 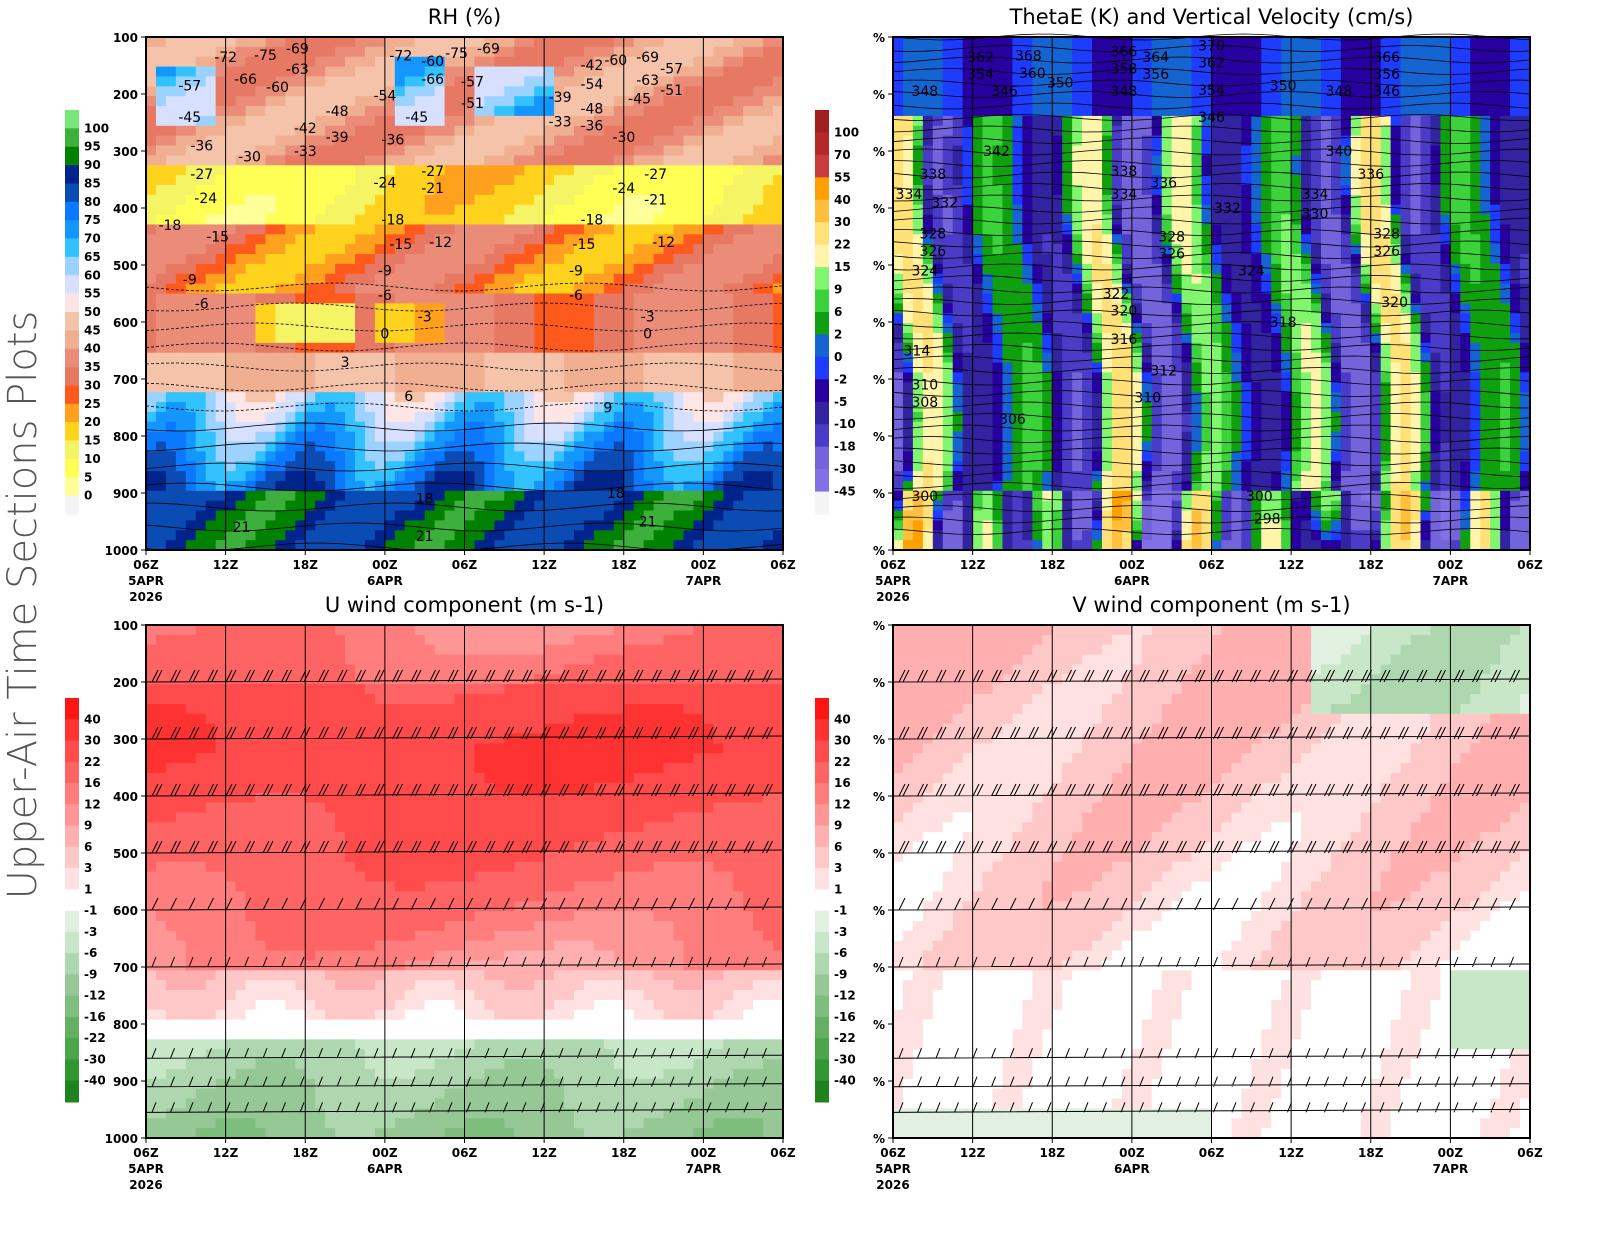 I want to click on contour-label: -12, so click(x=440, y=243).